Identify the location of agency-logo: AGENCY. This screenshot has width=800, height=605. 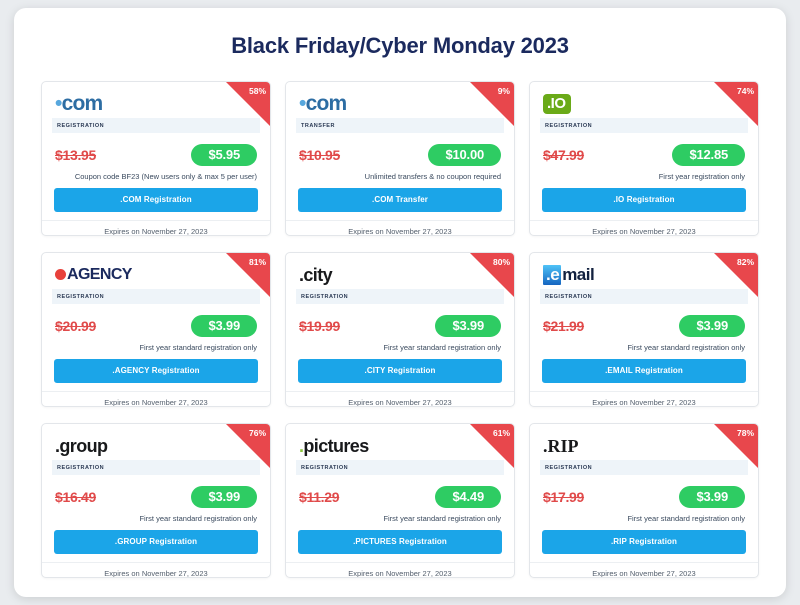
(93, 274).